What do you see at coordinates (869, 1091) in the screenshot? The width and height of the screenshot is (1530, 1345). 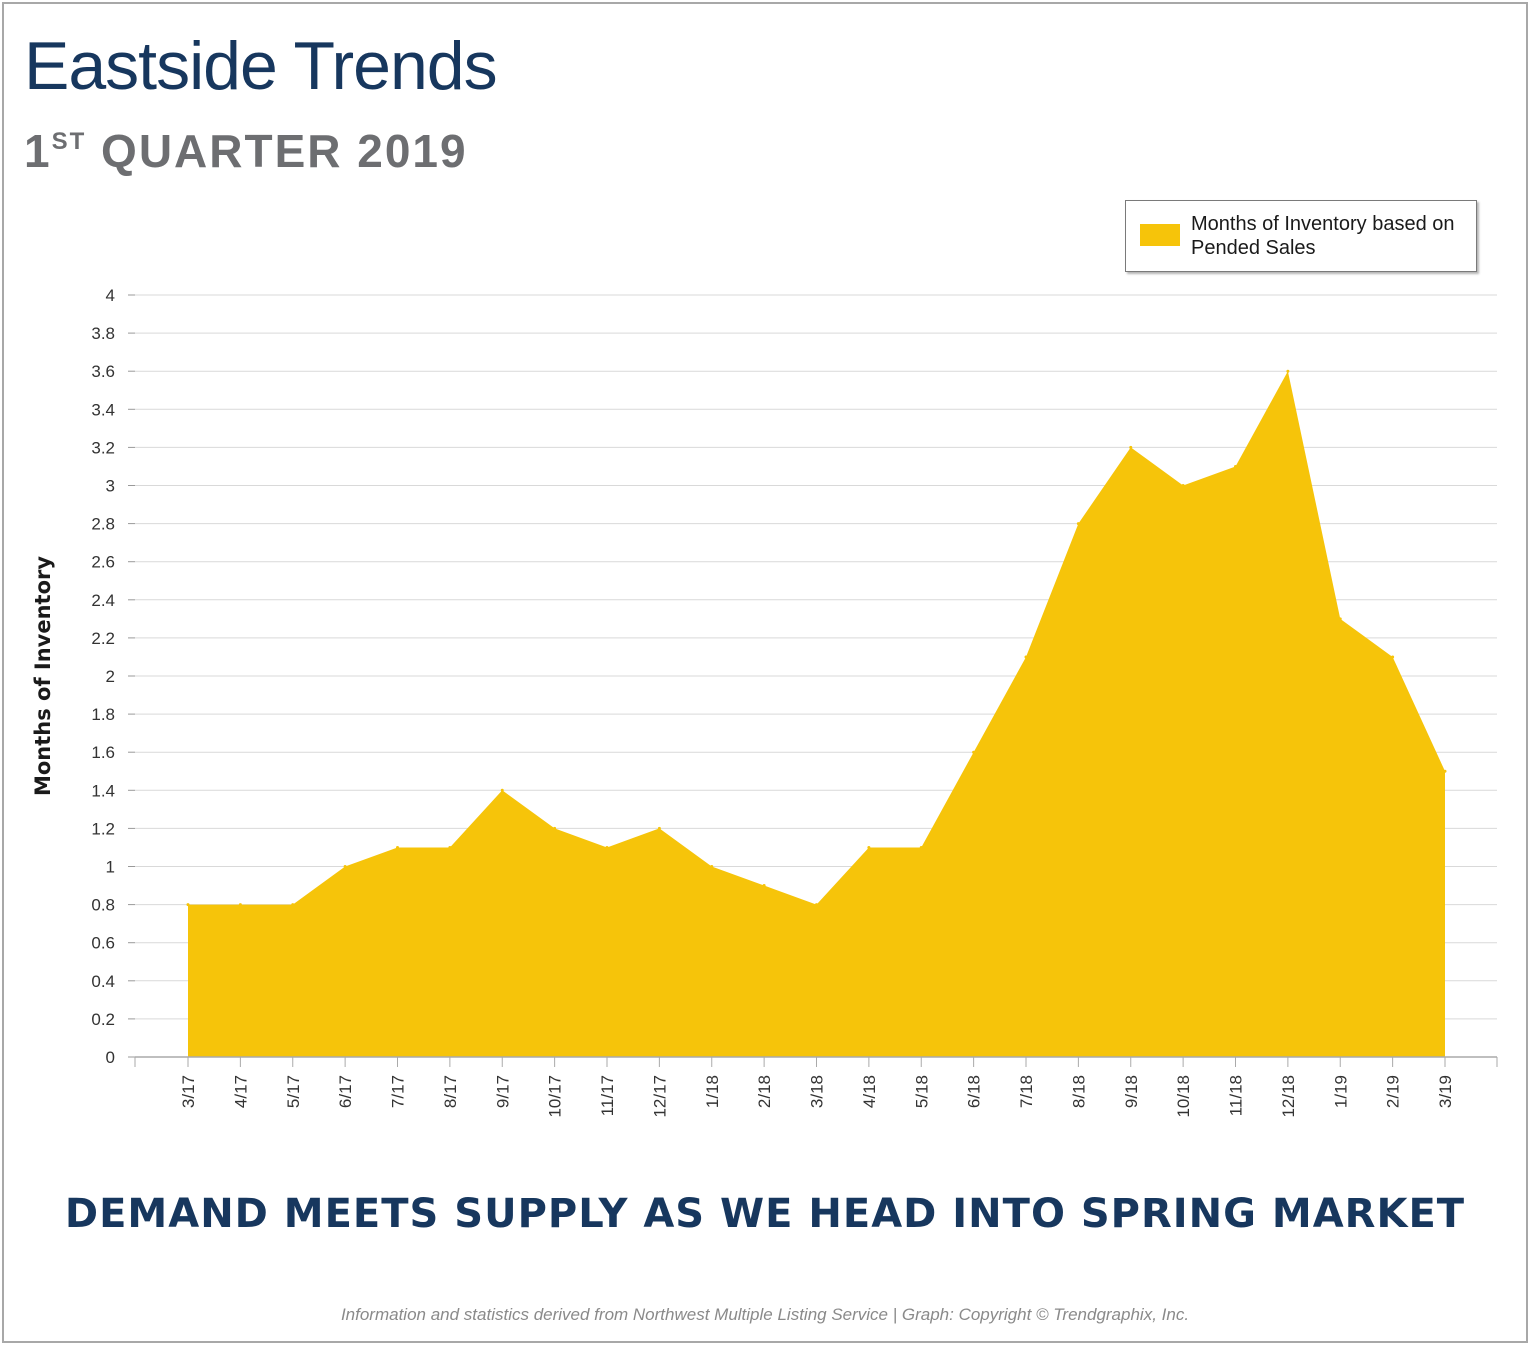 I see `x-tick-label: 4/18` at bounding box center [869, 1091].